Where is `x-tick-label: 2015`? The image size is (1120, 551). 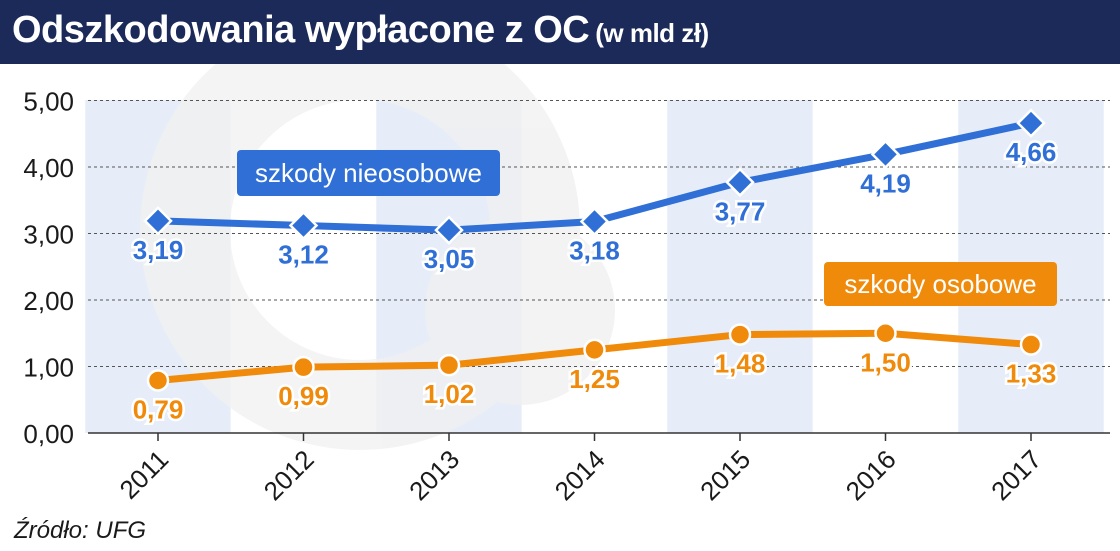 x-tick-label: 2015 is located at coordinates (725, 475).